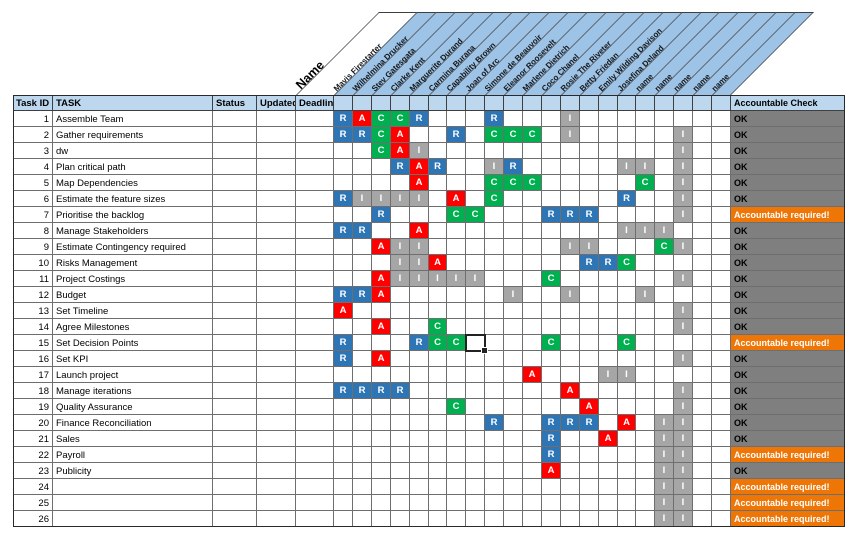 The image size is (850, 542). I want to click on accountable-check-cell: OK, so click(788, 247).